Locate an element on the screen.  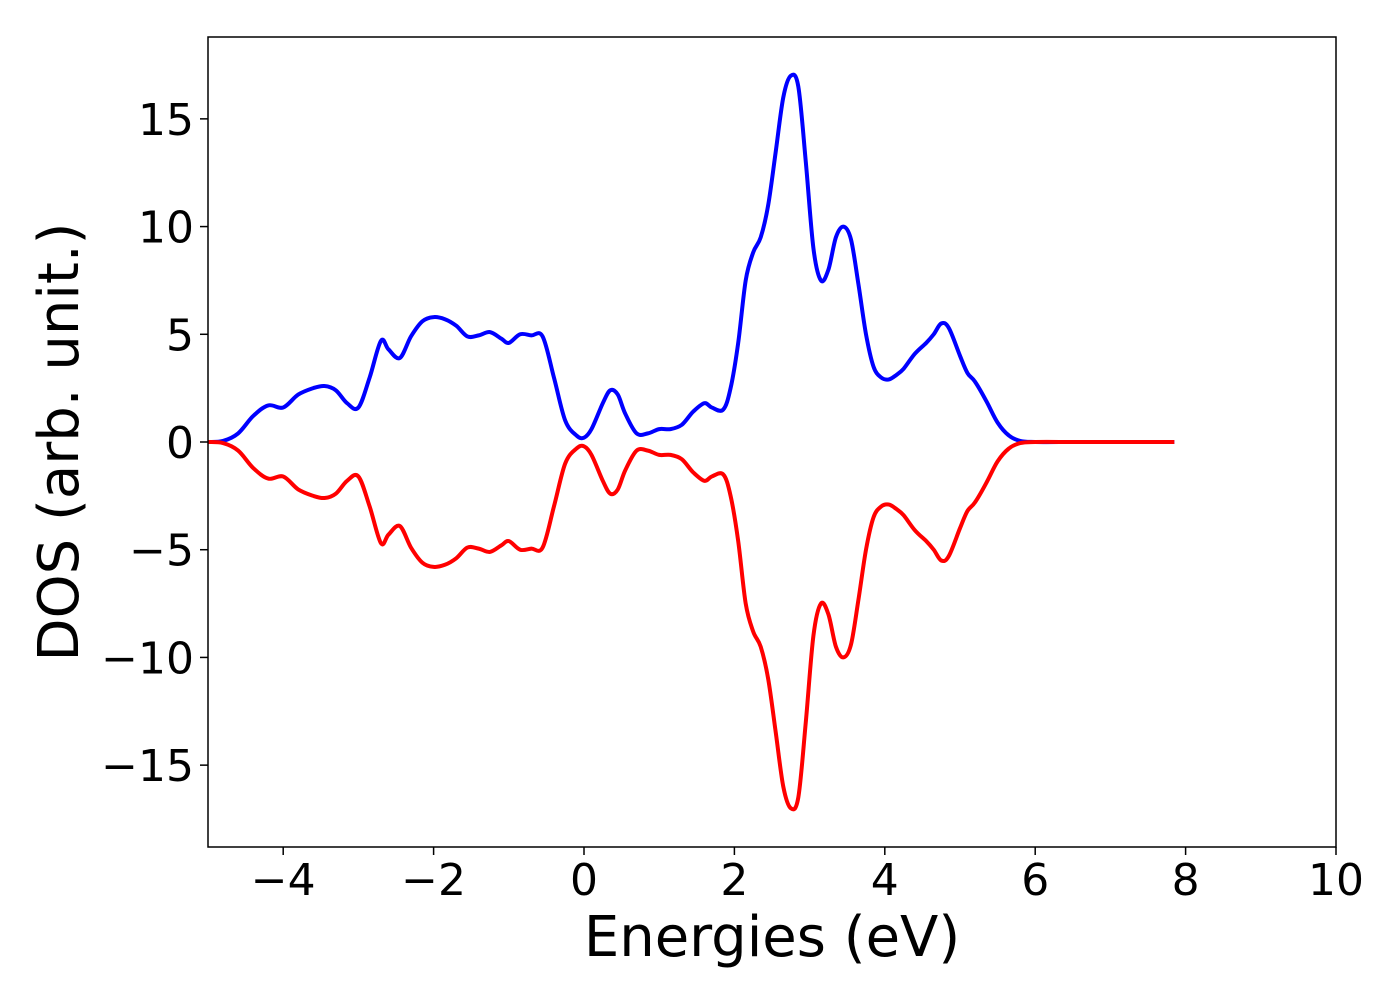
x-tick-label: 6 is located at coordinates (1035, 880).